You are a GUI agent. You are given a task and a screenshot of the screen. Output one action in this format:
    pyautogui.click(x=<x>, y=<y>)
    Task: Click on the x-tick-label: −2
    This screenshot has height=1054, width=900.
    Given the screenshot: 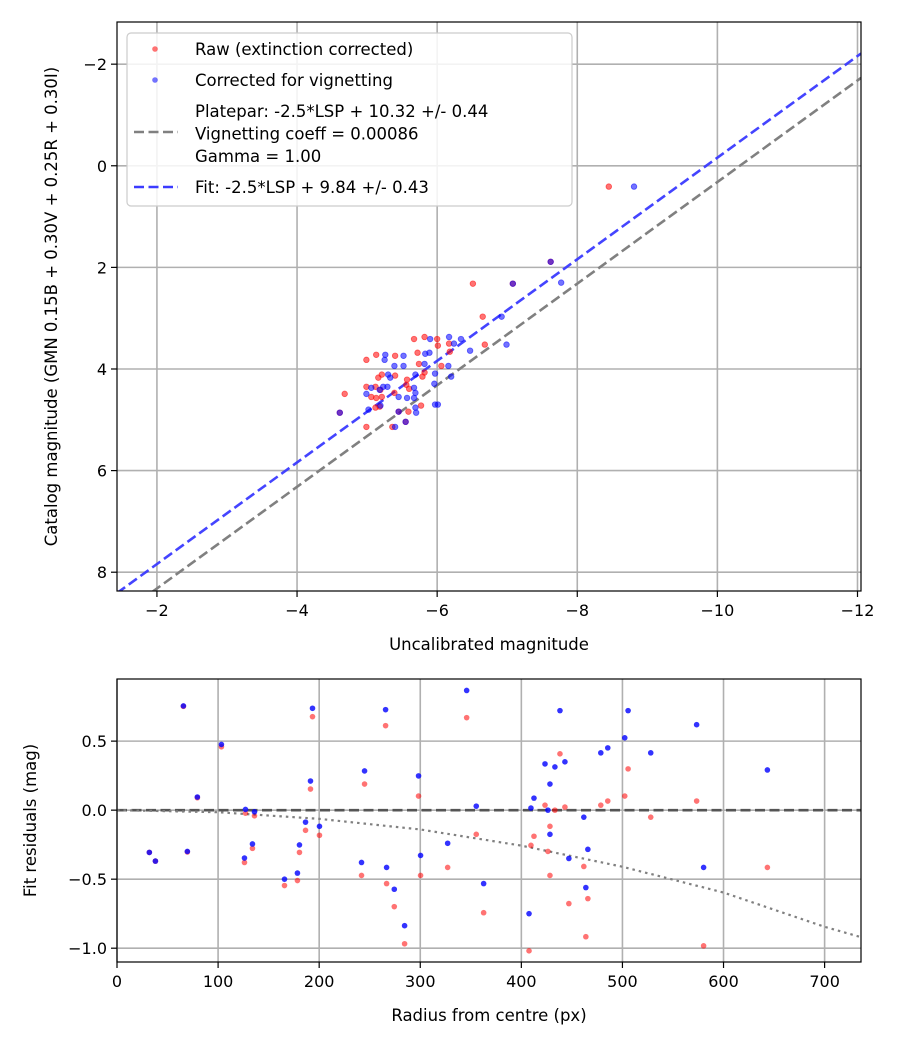 What is the action you would take?
    pyautogui.click(x=157, y=610)
    